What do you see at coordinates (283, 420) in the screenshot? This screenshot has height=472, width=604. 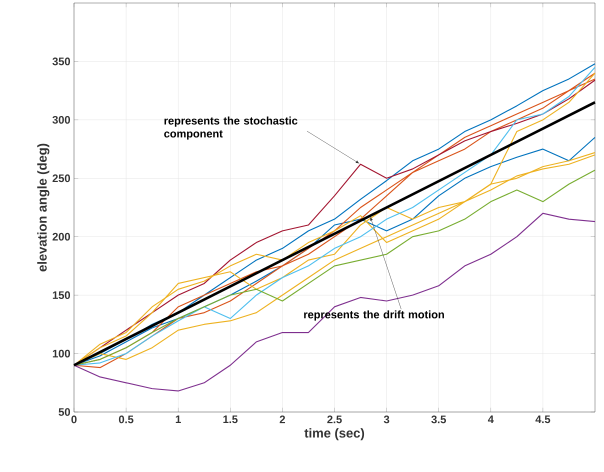 I see `x-tick-label: 2` at bounding box center [283, 420].